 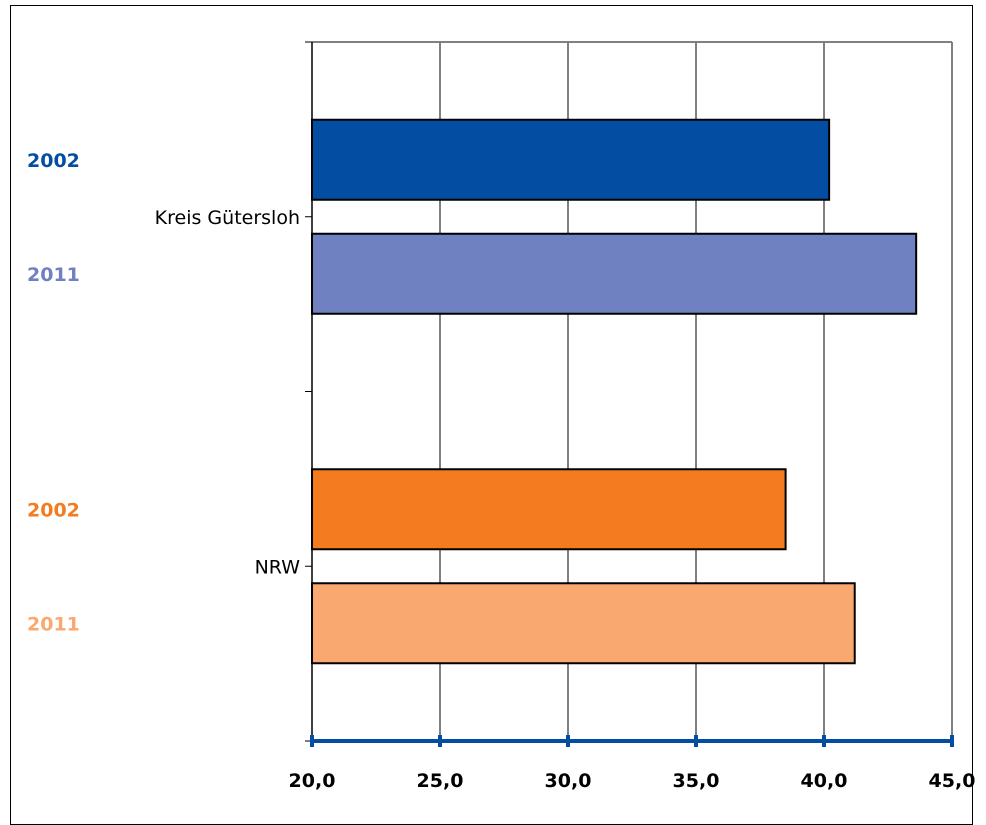 What do you see at coordinates (568, 781) in the screenshot?
I see `x-tick-label: 30,0` at bounding box center [568, 781].